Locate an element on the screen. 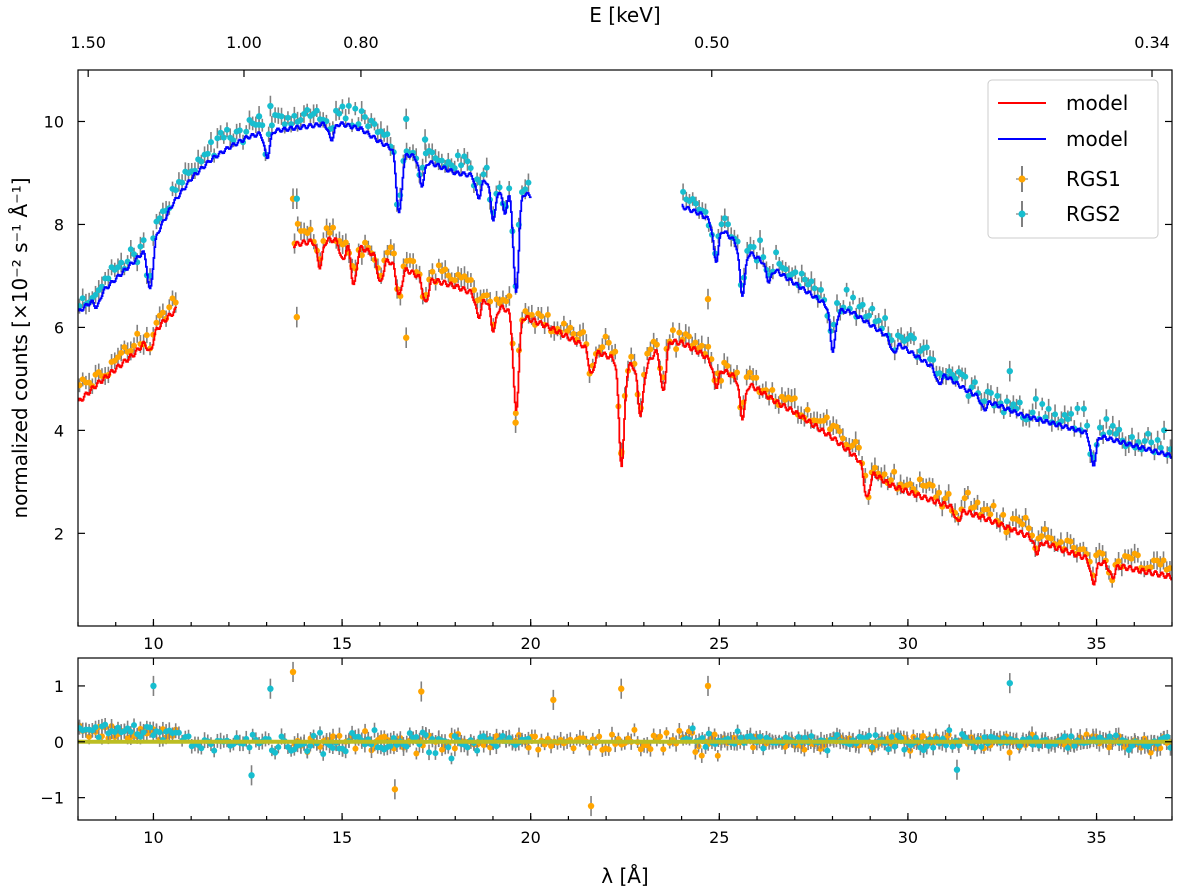  legend-box is located at coordinates (1073, 159).